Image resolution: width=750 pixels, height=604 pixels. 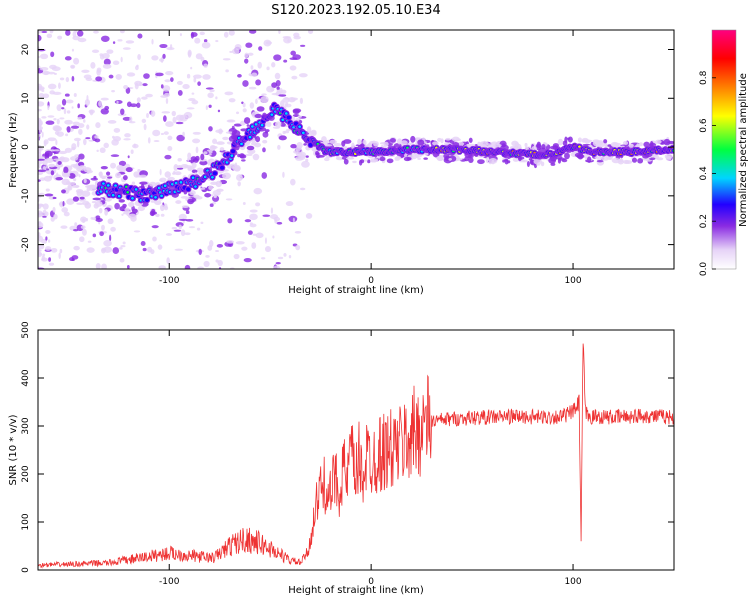 I want to click on spectrogram-ytick-label: 0, so click(x=26, y=147).